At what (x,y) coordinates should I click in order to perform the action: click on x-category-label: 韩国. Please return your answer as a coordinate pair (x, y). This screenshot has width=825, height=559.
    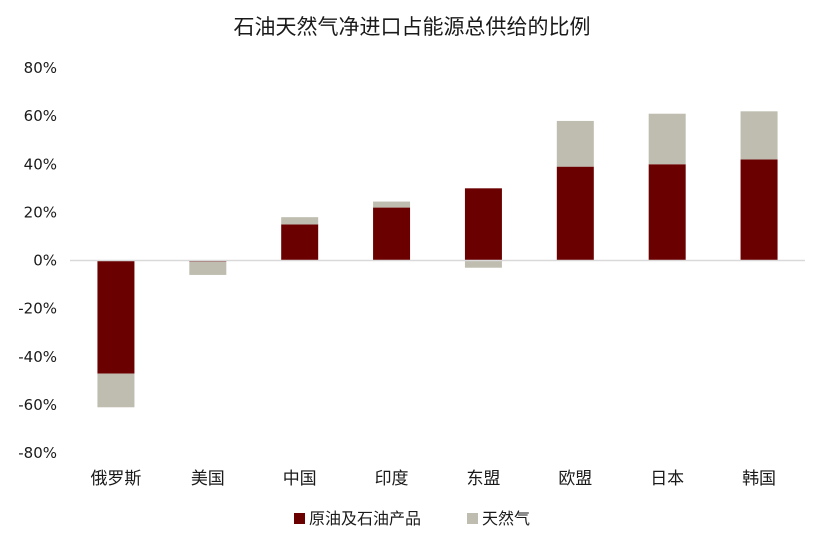
    Looking at the image, I should click on (759, 479).